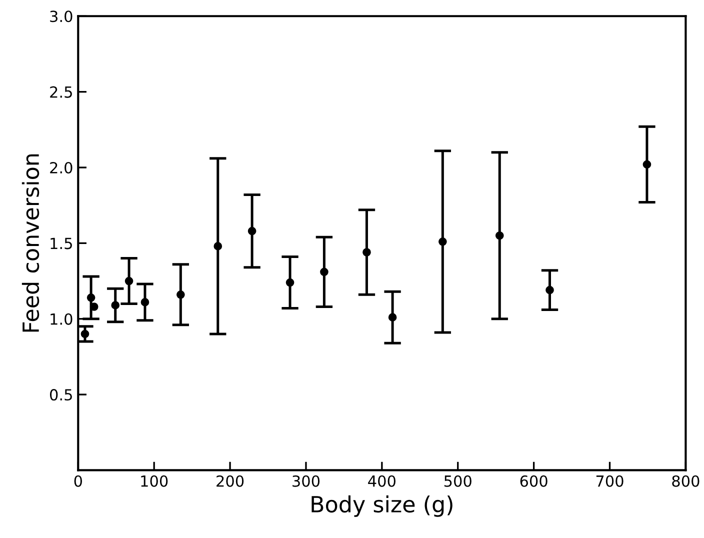 This screenshot has width=704, height=538. What do you see at coordinates (458, 481) in the screenshot?
I see `x-tick-label: 500` at bounding box center [458, 481].